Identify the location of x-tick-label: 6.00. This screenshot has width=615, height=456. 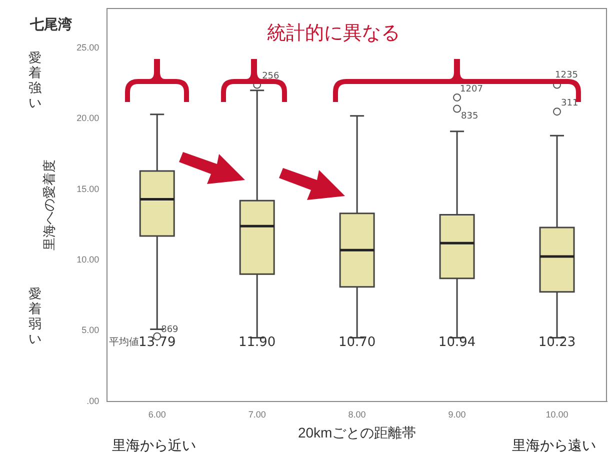
(157, 414).